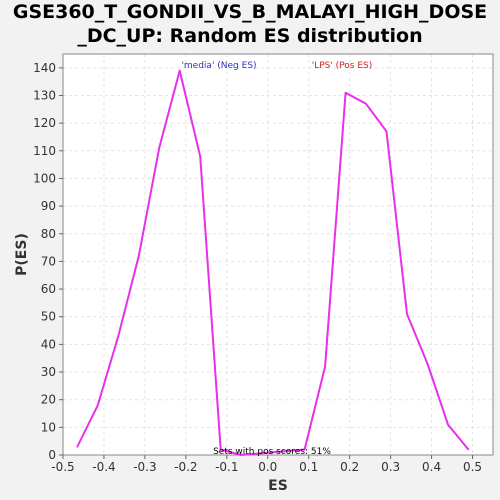 The width and height of the screenshot is (500, 500). What do you see at coordinates (185, 467) in the screenshot?
I see `x-tick-label: -0.2` at bounding box center [185, 467].